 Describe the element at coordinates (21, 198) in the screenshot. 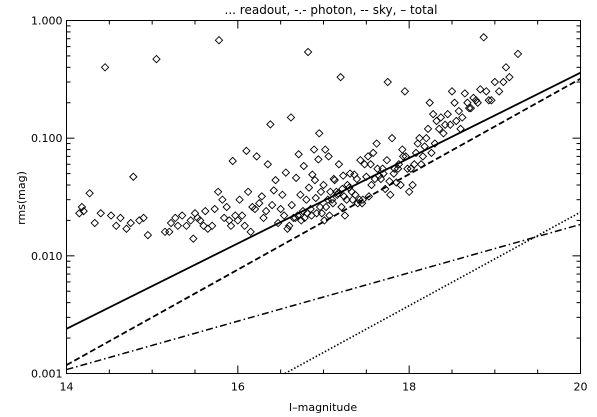

I see `y-axis-label: rms(mag)` at that location.